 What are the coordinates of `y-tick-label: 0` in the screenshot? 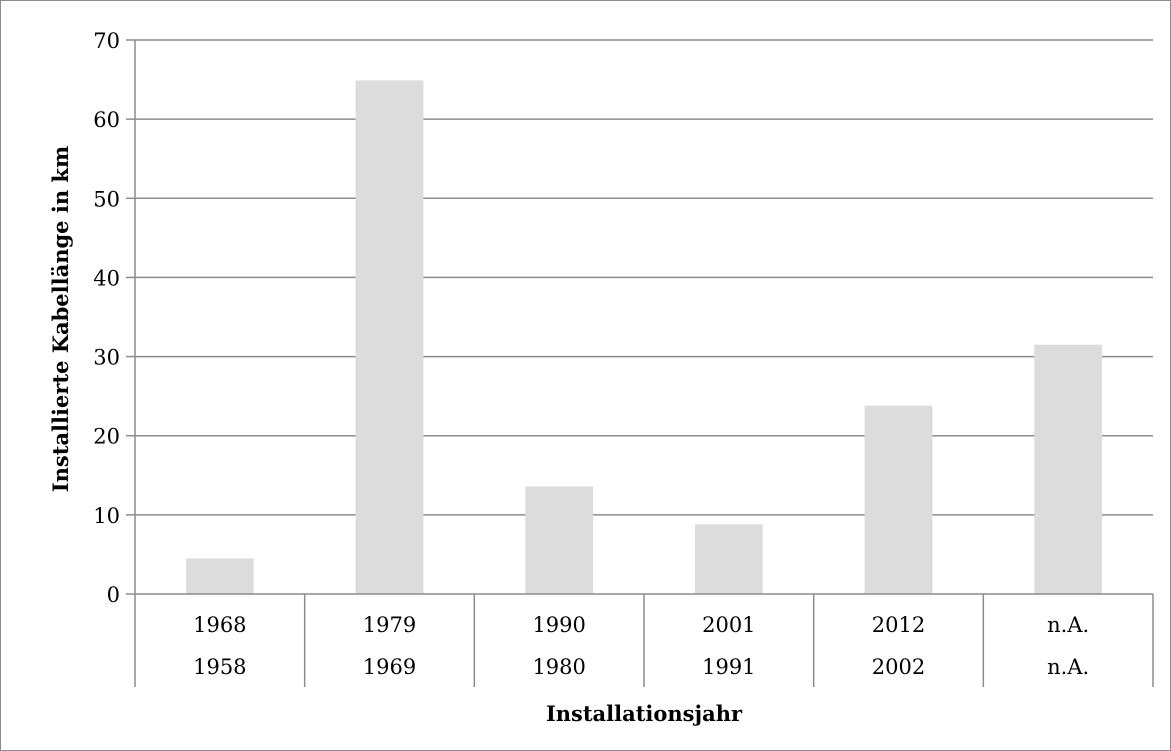 It's located at (113, 595).